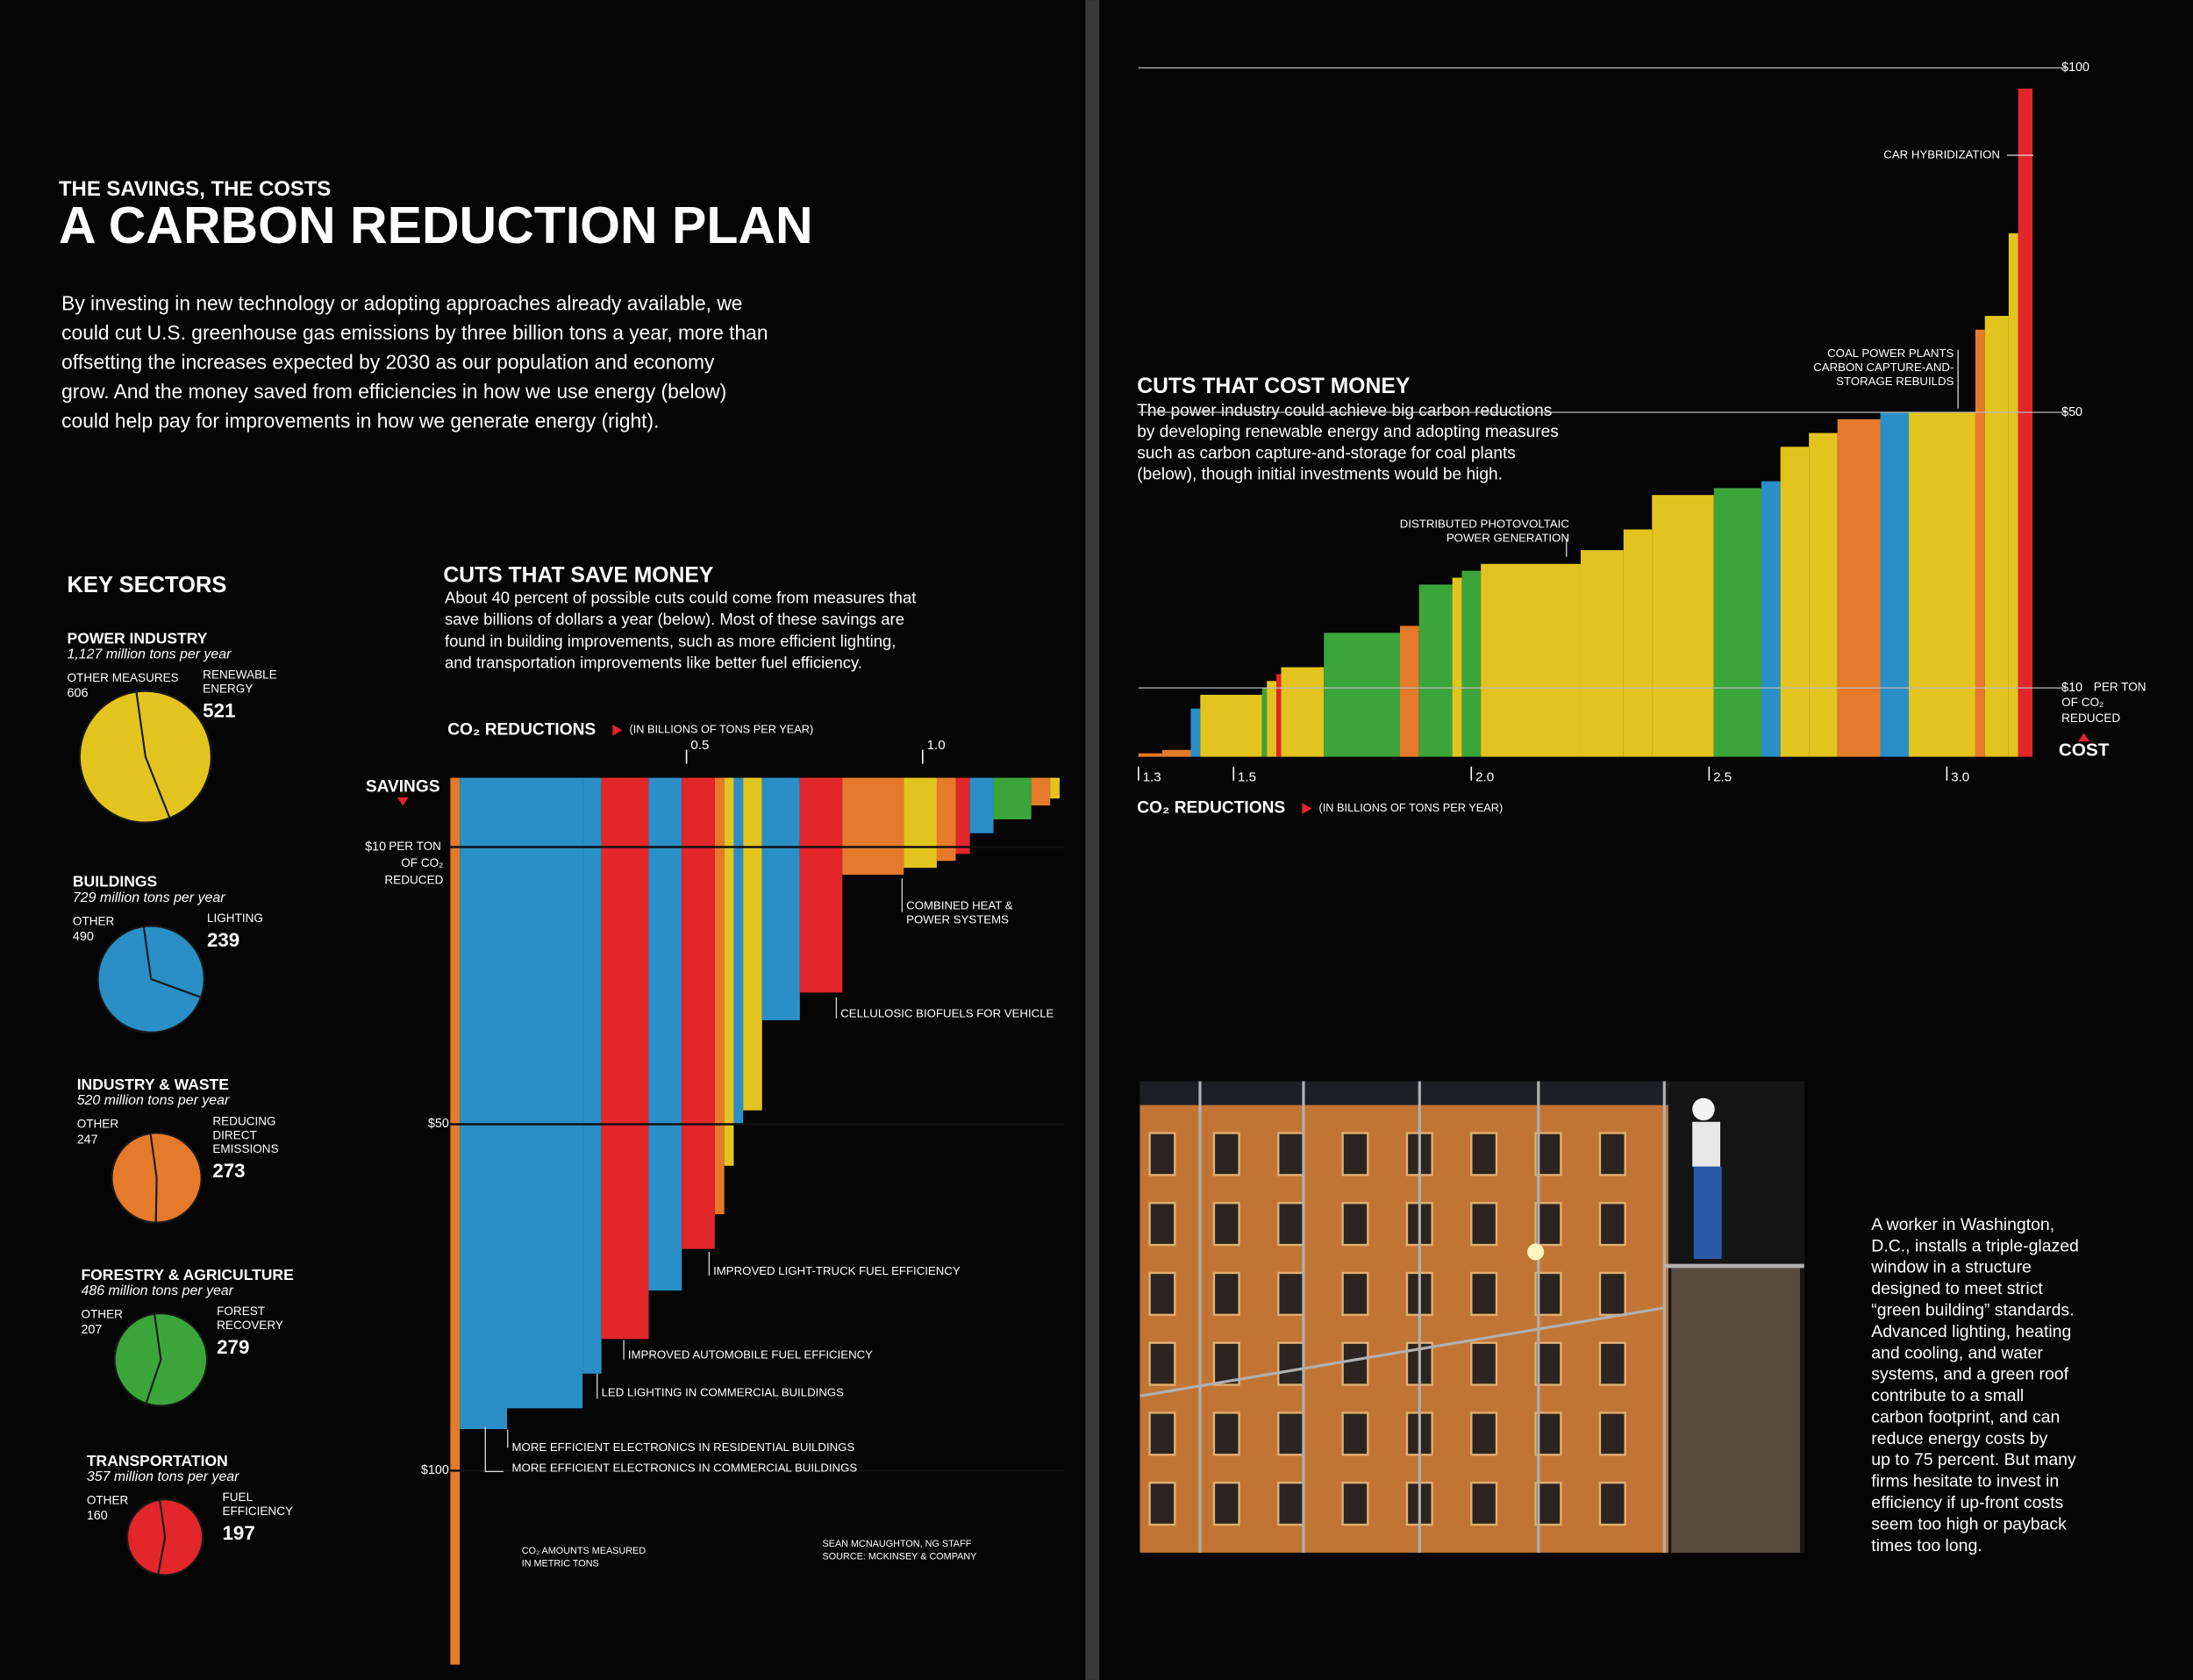 Image resolution: width=2193 pixels, height=1680 pixels. I want to click on photo-caption: times too long., so click(1926, 1545).